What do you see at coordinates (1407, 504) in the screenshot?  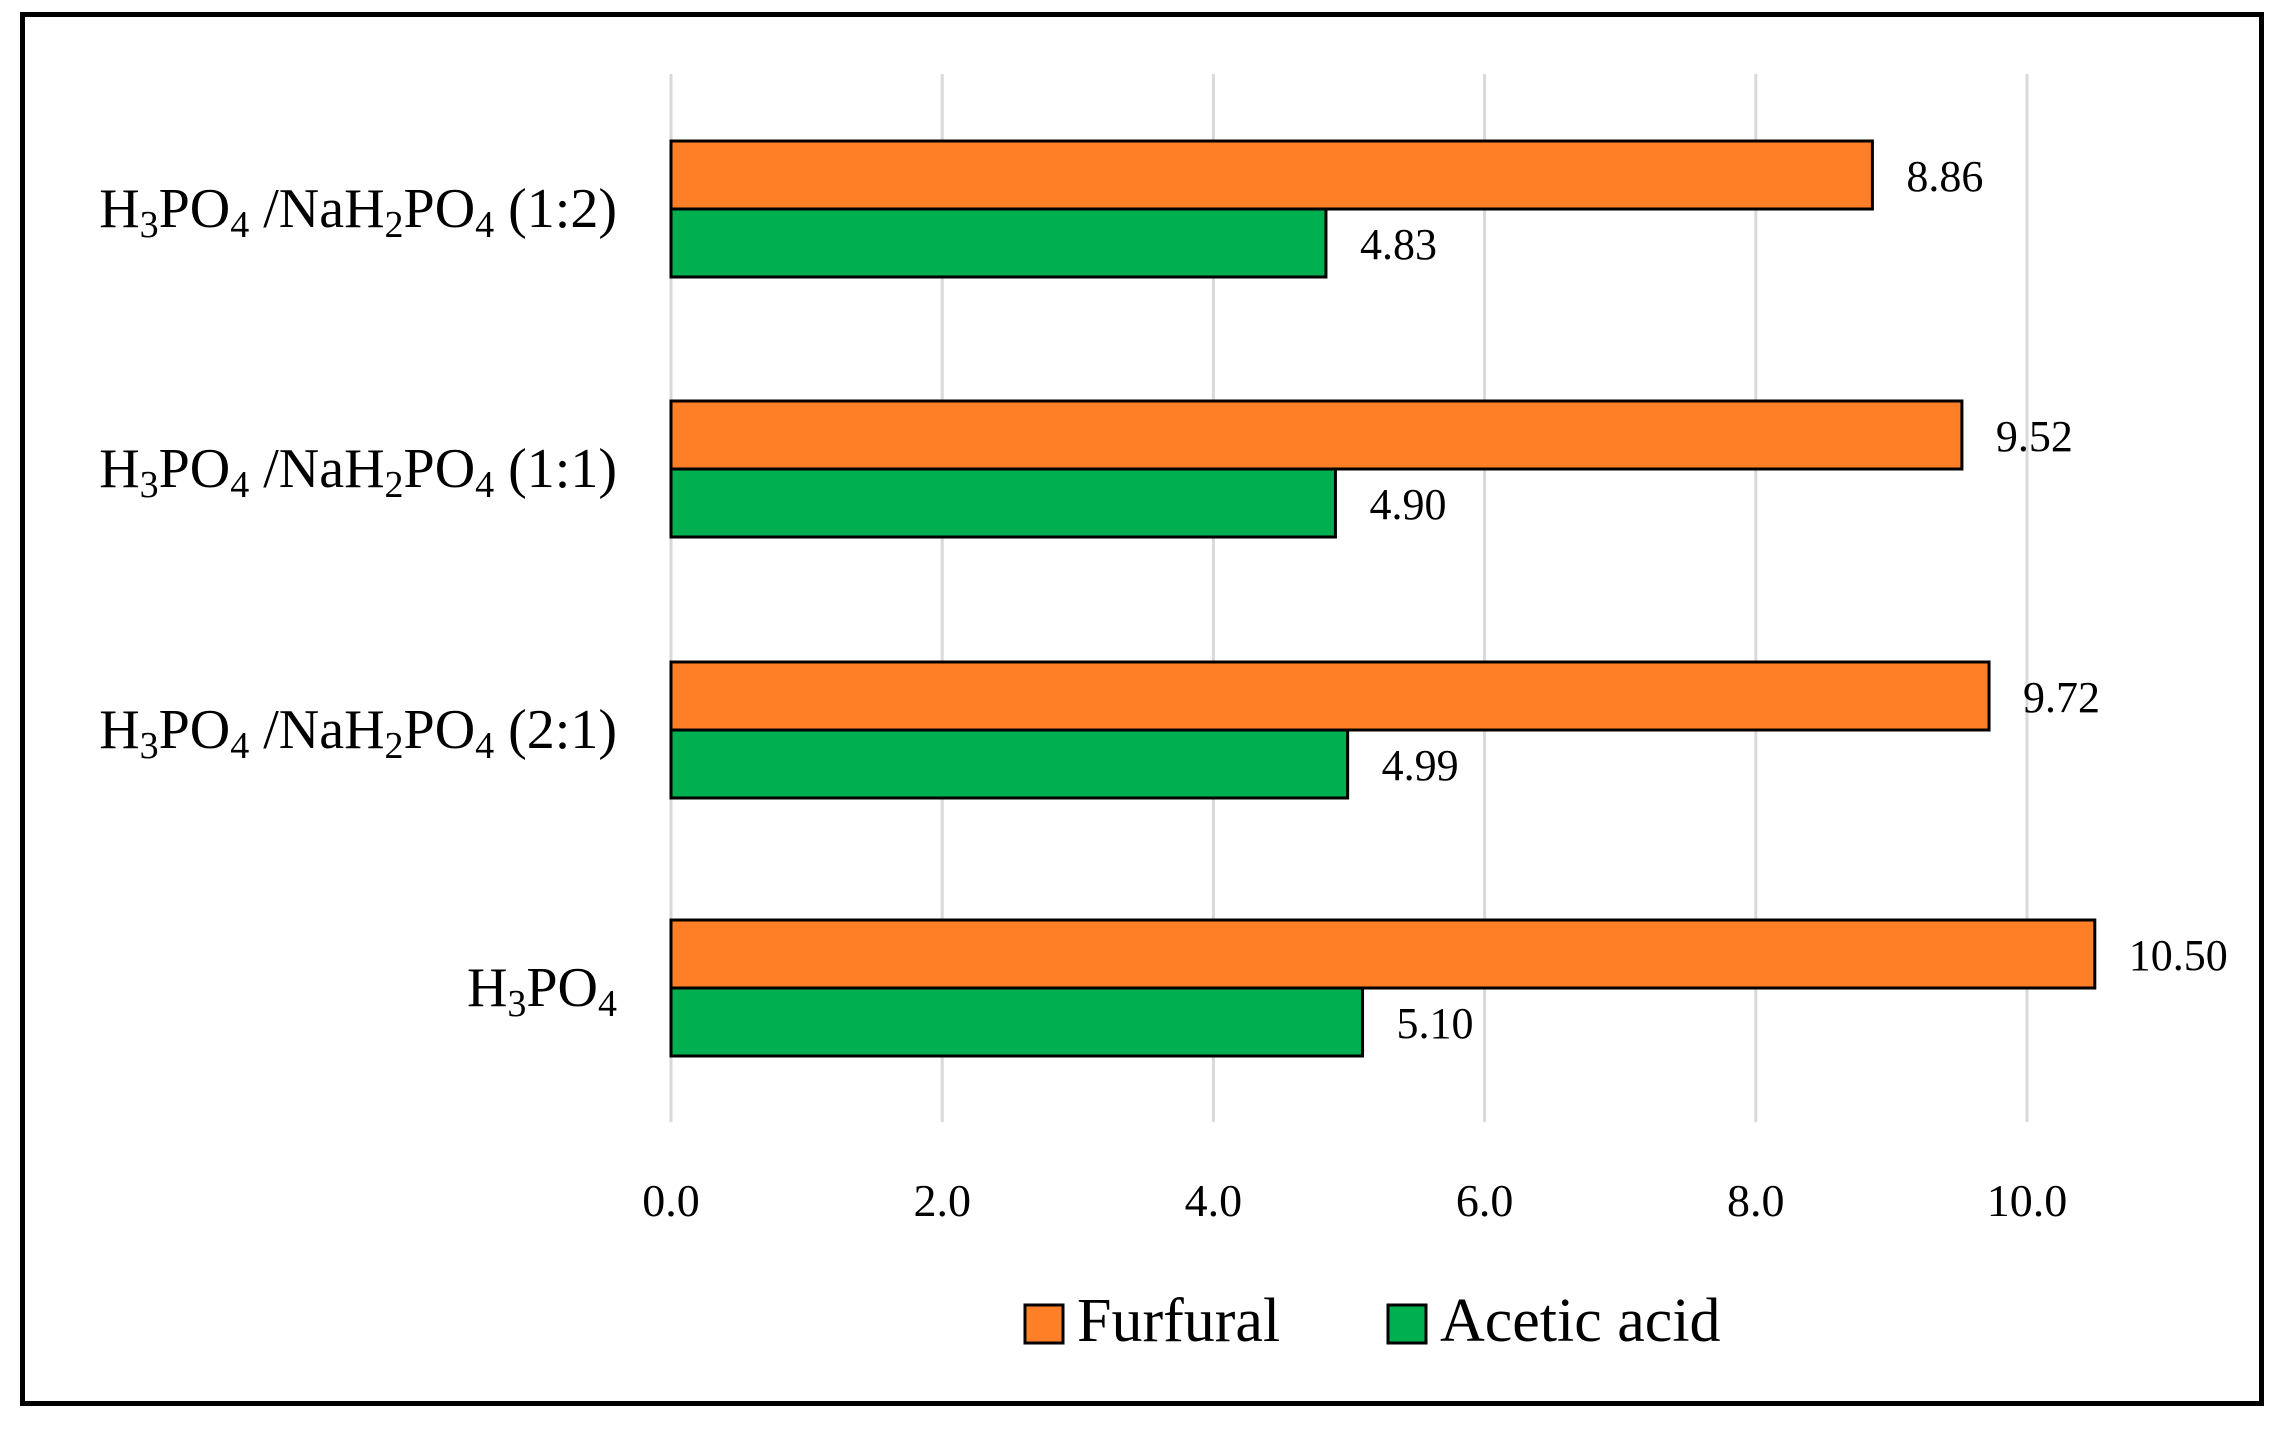 I see `acetic-acid-value-label: 4.90` at bounding box center [1407, 504].